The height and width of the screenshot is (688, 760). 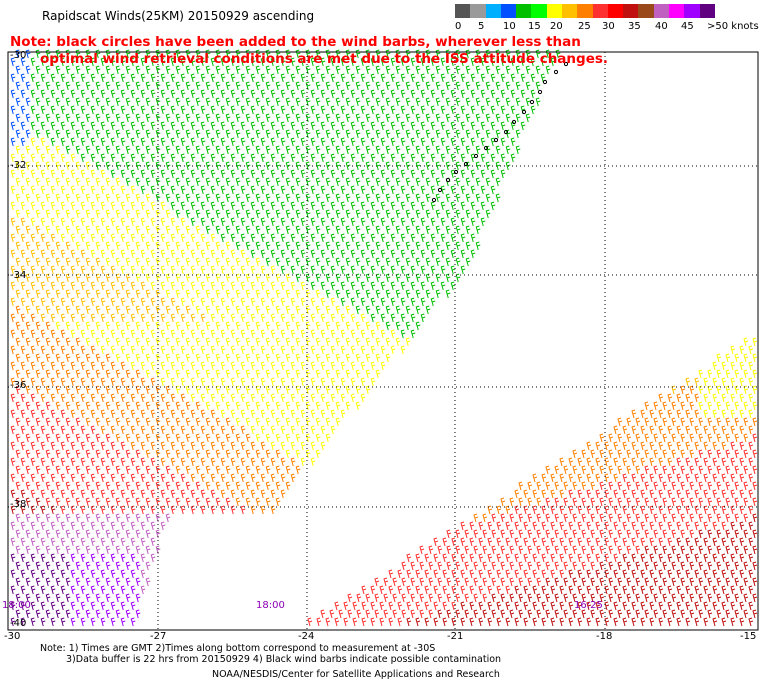 I want to click on map-title: Rapidscat Winds(25KM) 20150929 ascending, so click(x=178, y=16).